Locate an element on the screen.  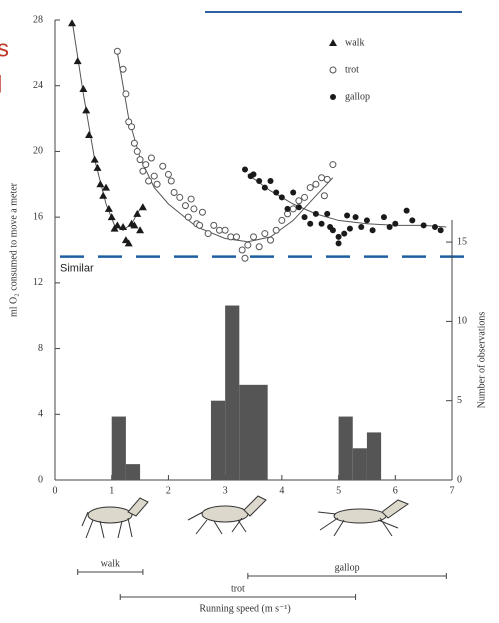
y-tick-label: 28 is located at coordinates (38, 19).